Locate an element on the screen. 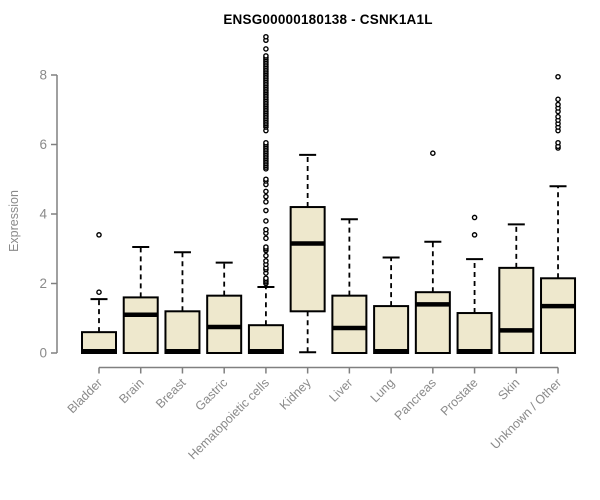 This screenshot has height=500, width=600. boxplot-bladder is located at coordinates (99, 293).